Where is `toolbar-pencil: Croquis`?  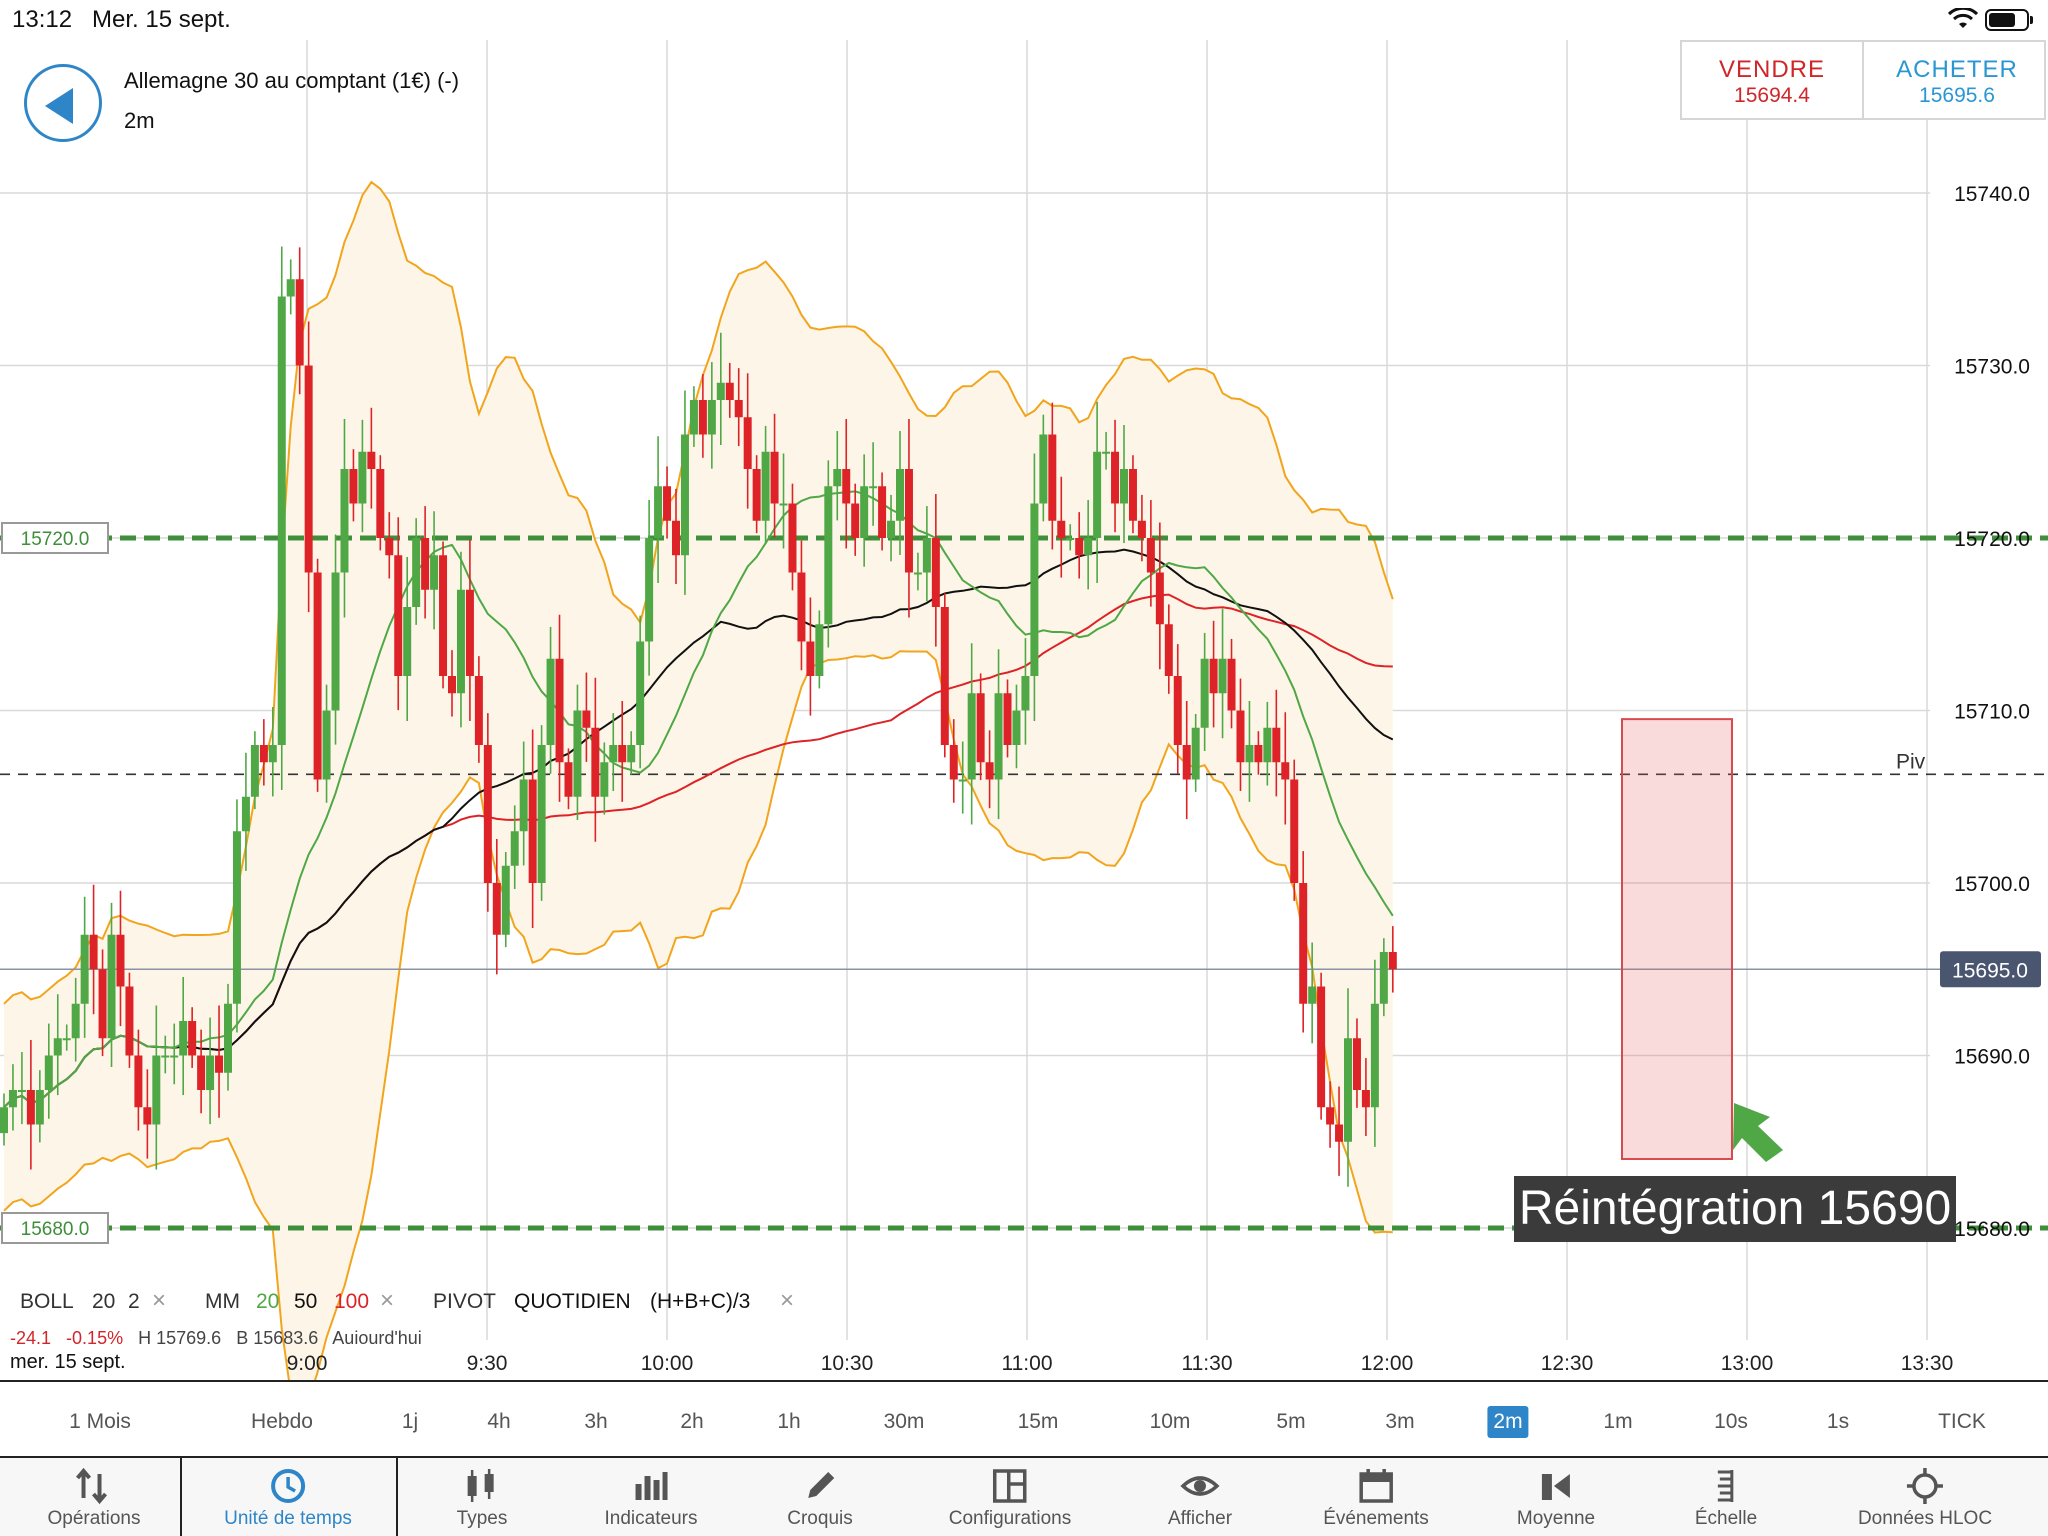 toolbar-pencil: Croquis is located at coordinates (820, 1497).